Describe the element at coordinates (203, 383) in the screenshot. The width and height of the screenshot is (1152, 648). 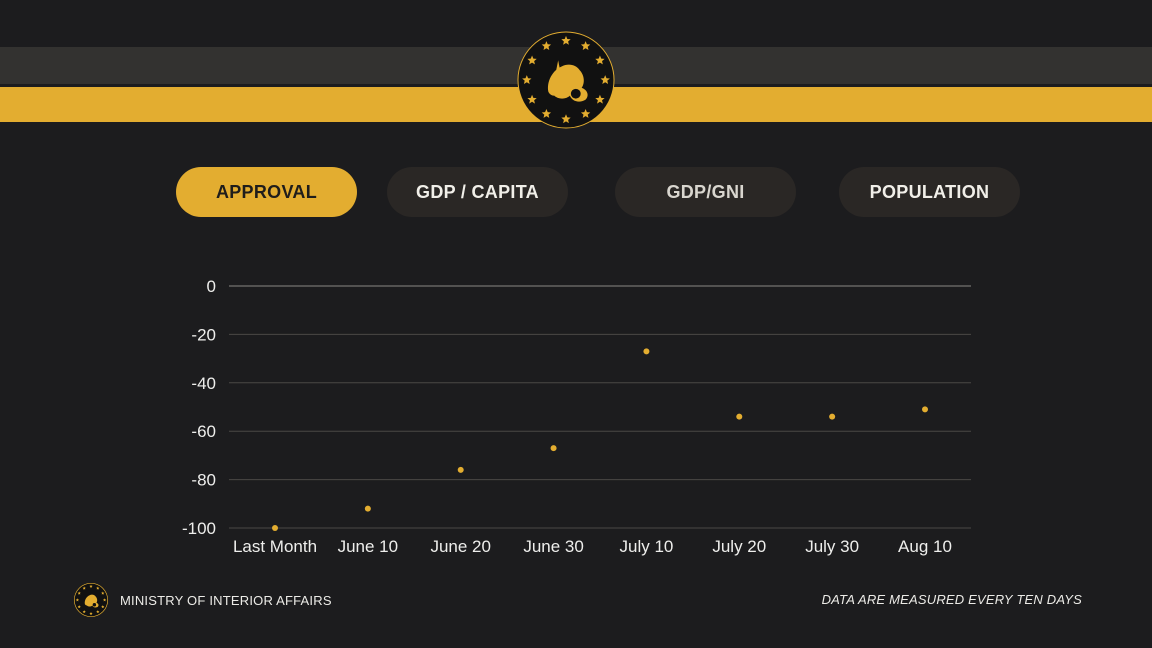
I see `y-tick-label: -40` at that location.